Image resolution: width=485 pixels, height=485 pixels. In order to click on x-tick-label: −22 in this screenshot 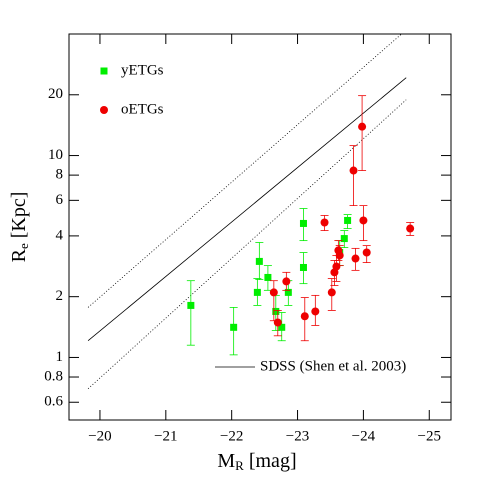, I will do `click(231, 436)`.